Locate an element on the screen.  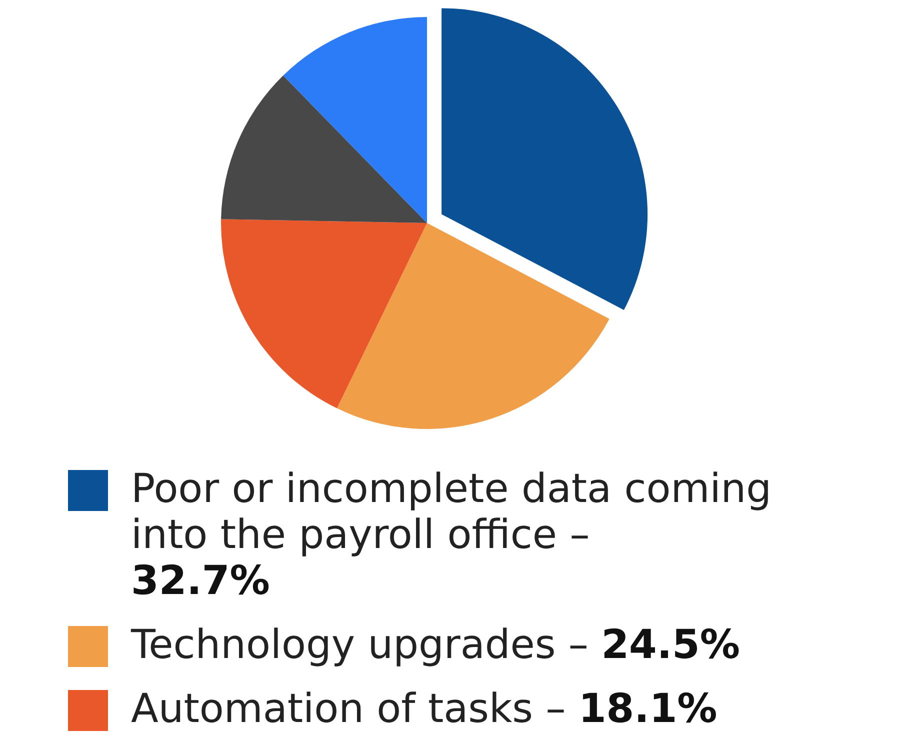
data-label: 24.5% is located at coordinates (670, 645).